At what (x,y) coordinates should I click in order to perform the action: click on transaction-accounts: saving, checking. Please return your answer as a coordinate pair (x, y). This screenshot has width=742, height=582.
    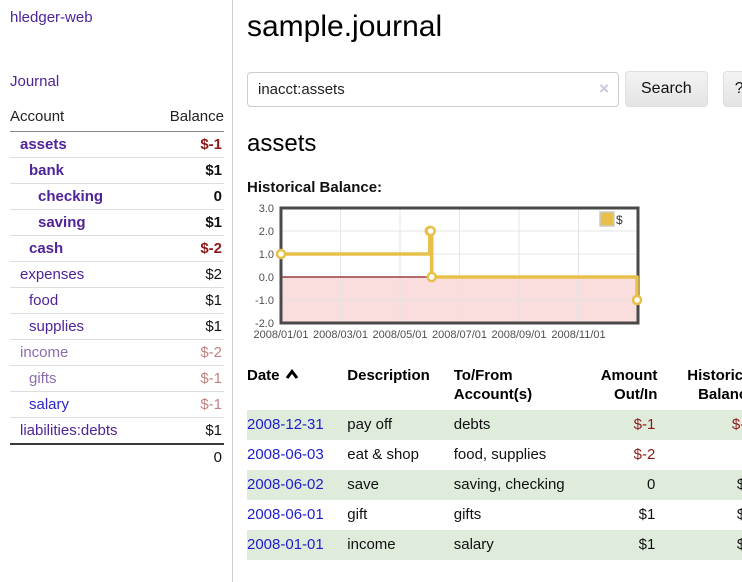
    Looking at the image, I should click on (511, 485).